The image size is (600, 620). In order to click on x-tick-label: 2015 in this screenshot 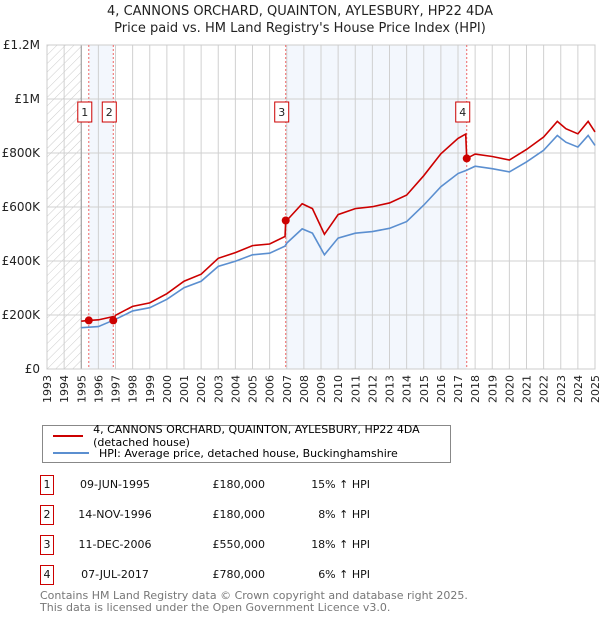, I will do `click(424, 389)`.